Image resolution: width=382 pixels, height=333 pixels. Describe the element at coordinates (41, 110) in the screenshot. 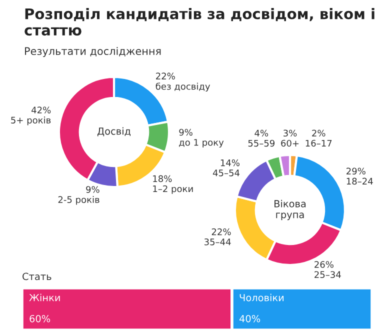

I see `data-label: 42%` at that location.